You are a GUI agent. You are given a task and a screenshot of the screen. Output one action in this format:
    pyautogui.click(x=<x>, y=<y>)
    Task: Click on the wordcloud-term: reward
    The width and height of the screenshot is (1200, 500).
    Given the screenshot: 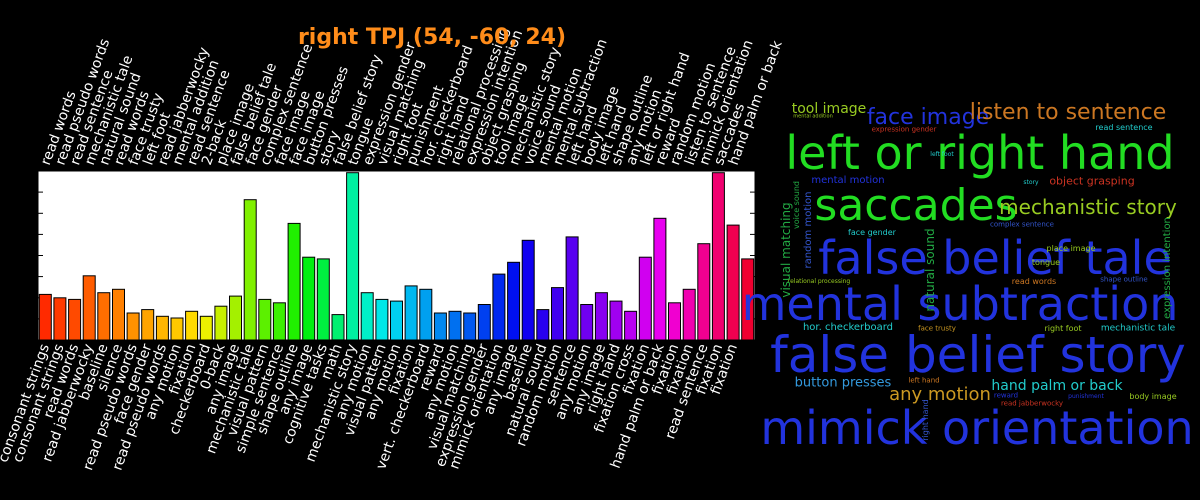 What is the action you would take?
    pyautogui.click(x=1006, y=395)
    